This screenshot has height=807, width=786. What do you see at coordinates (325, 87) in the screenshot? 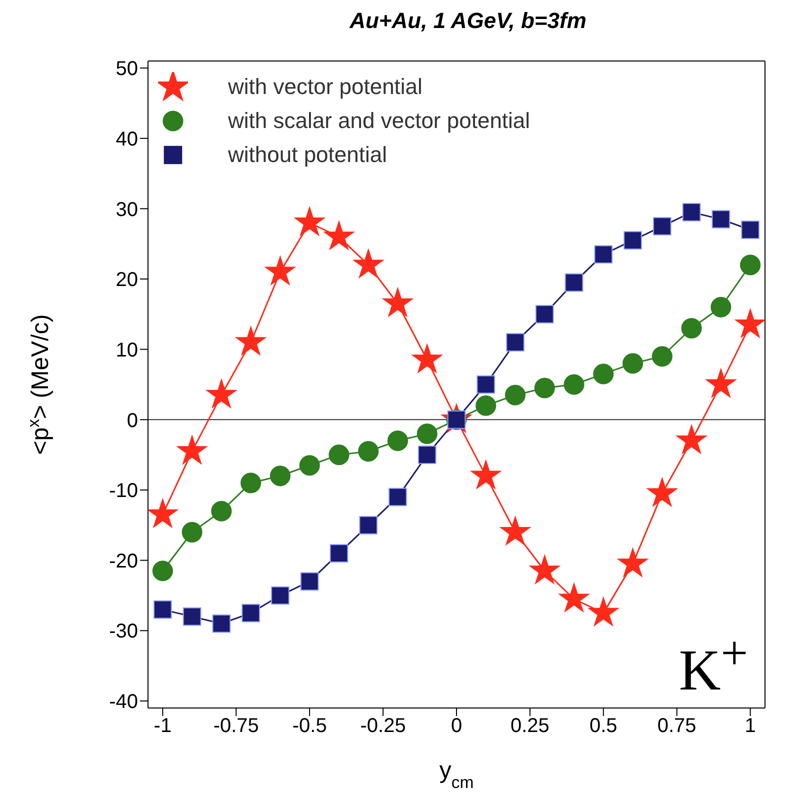
I see `legend-label: with vector potential` at bounding box center [325, 87].